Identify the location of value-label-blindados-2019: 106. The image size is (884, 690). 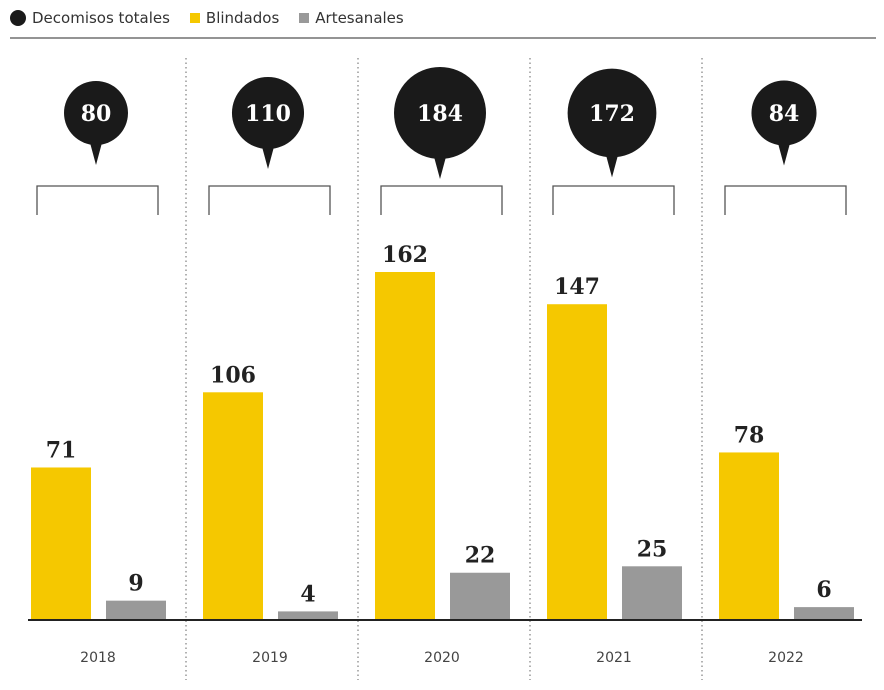
(233, 375).